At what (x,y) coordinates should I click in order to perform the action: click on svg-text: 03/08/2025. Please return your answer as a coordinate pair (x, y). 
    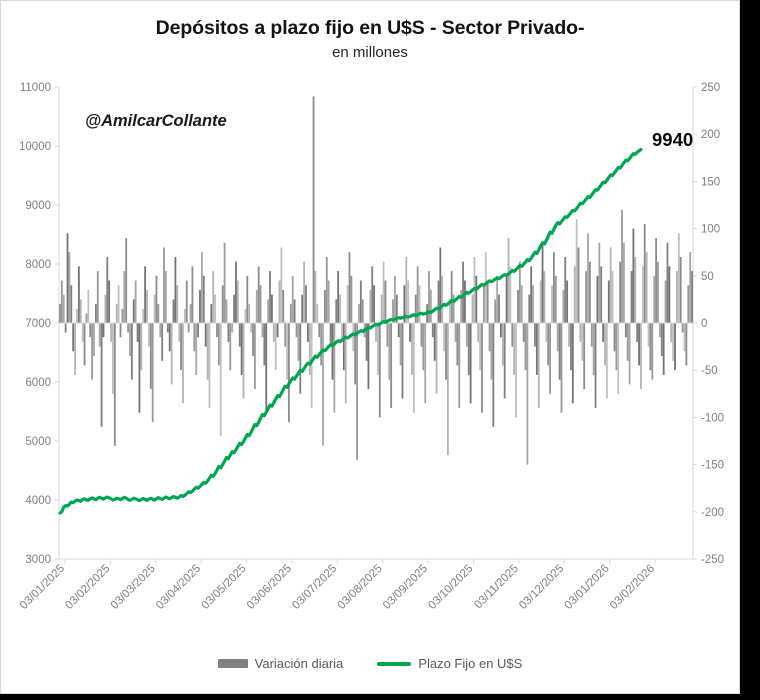
    Looking at the image, I should click on (360, 587).